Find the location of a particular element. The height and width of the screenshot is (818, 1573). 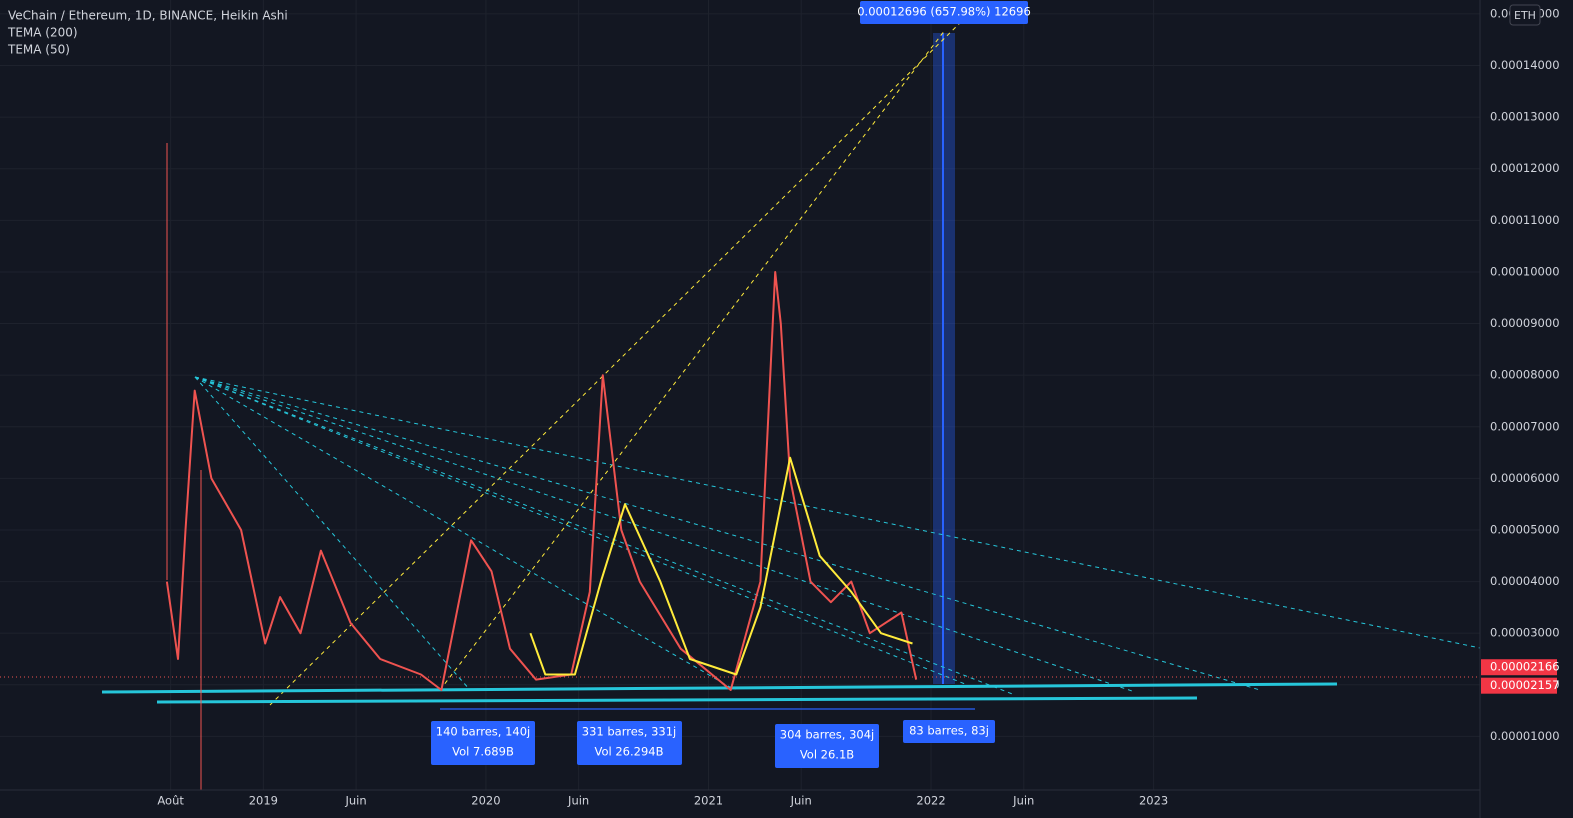

annotation: 140 barres, 140j is located at coordinates (483, 732).